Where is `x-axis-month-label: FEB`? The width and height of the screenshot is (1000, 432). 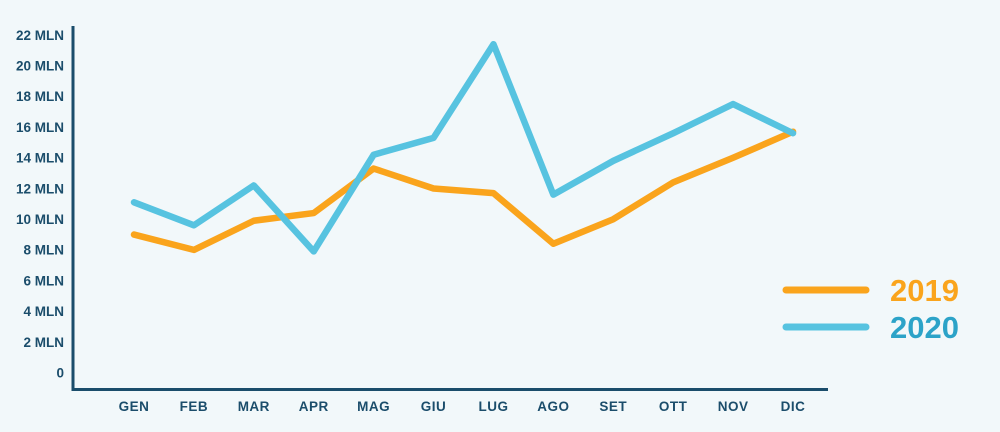
x-axis-month-label: FEB is located at coordinates (194, 406).